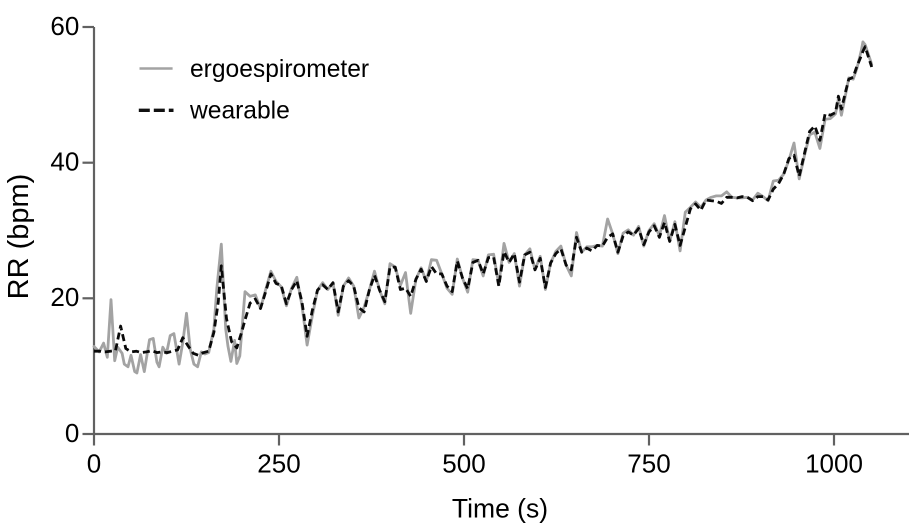 This screenshot has height=525, width=918. I want to click on svg-text: 750, so click(648, 463).